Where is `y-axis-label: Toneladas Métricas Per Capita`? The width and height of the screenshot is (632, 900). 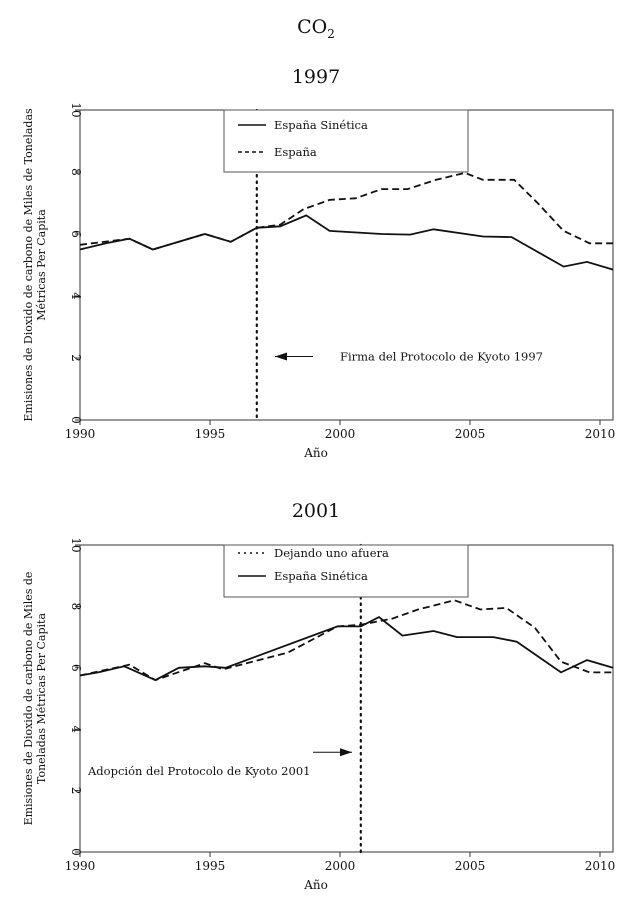
y-axis-label: Toneladas Métricas Per Capita is located at coordinates (41, 698).